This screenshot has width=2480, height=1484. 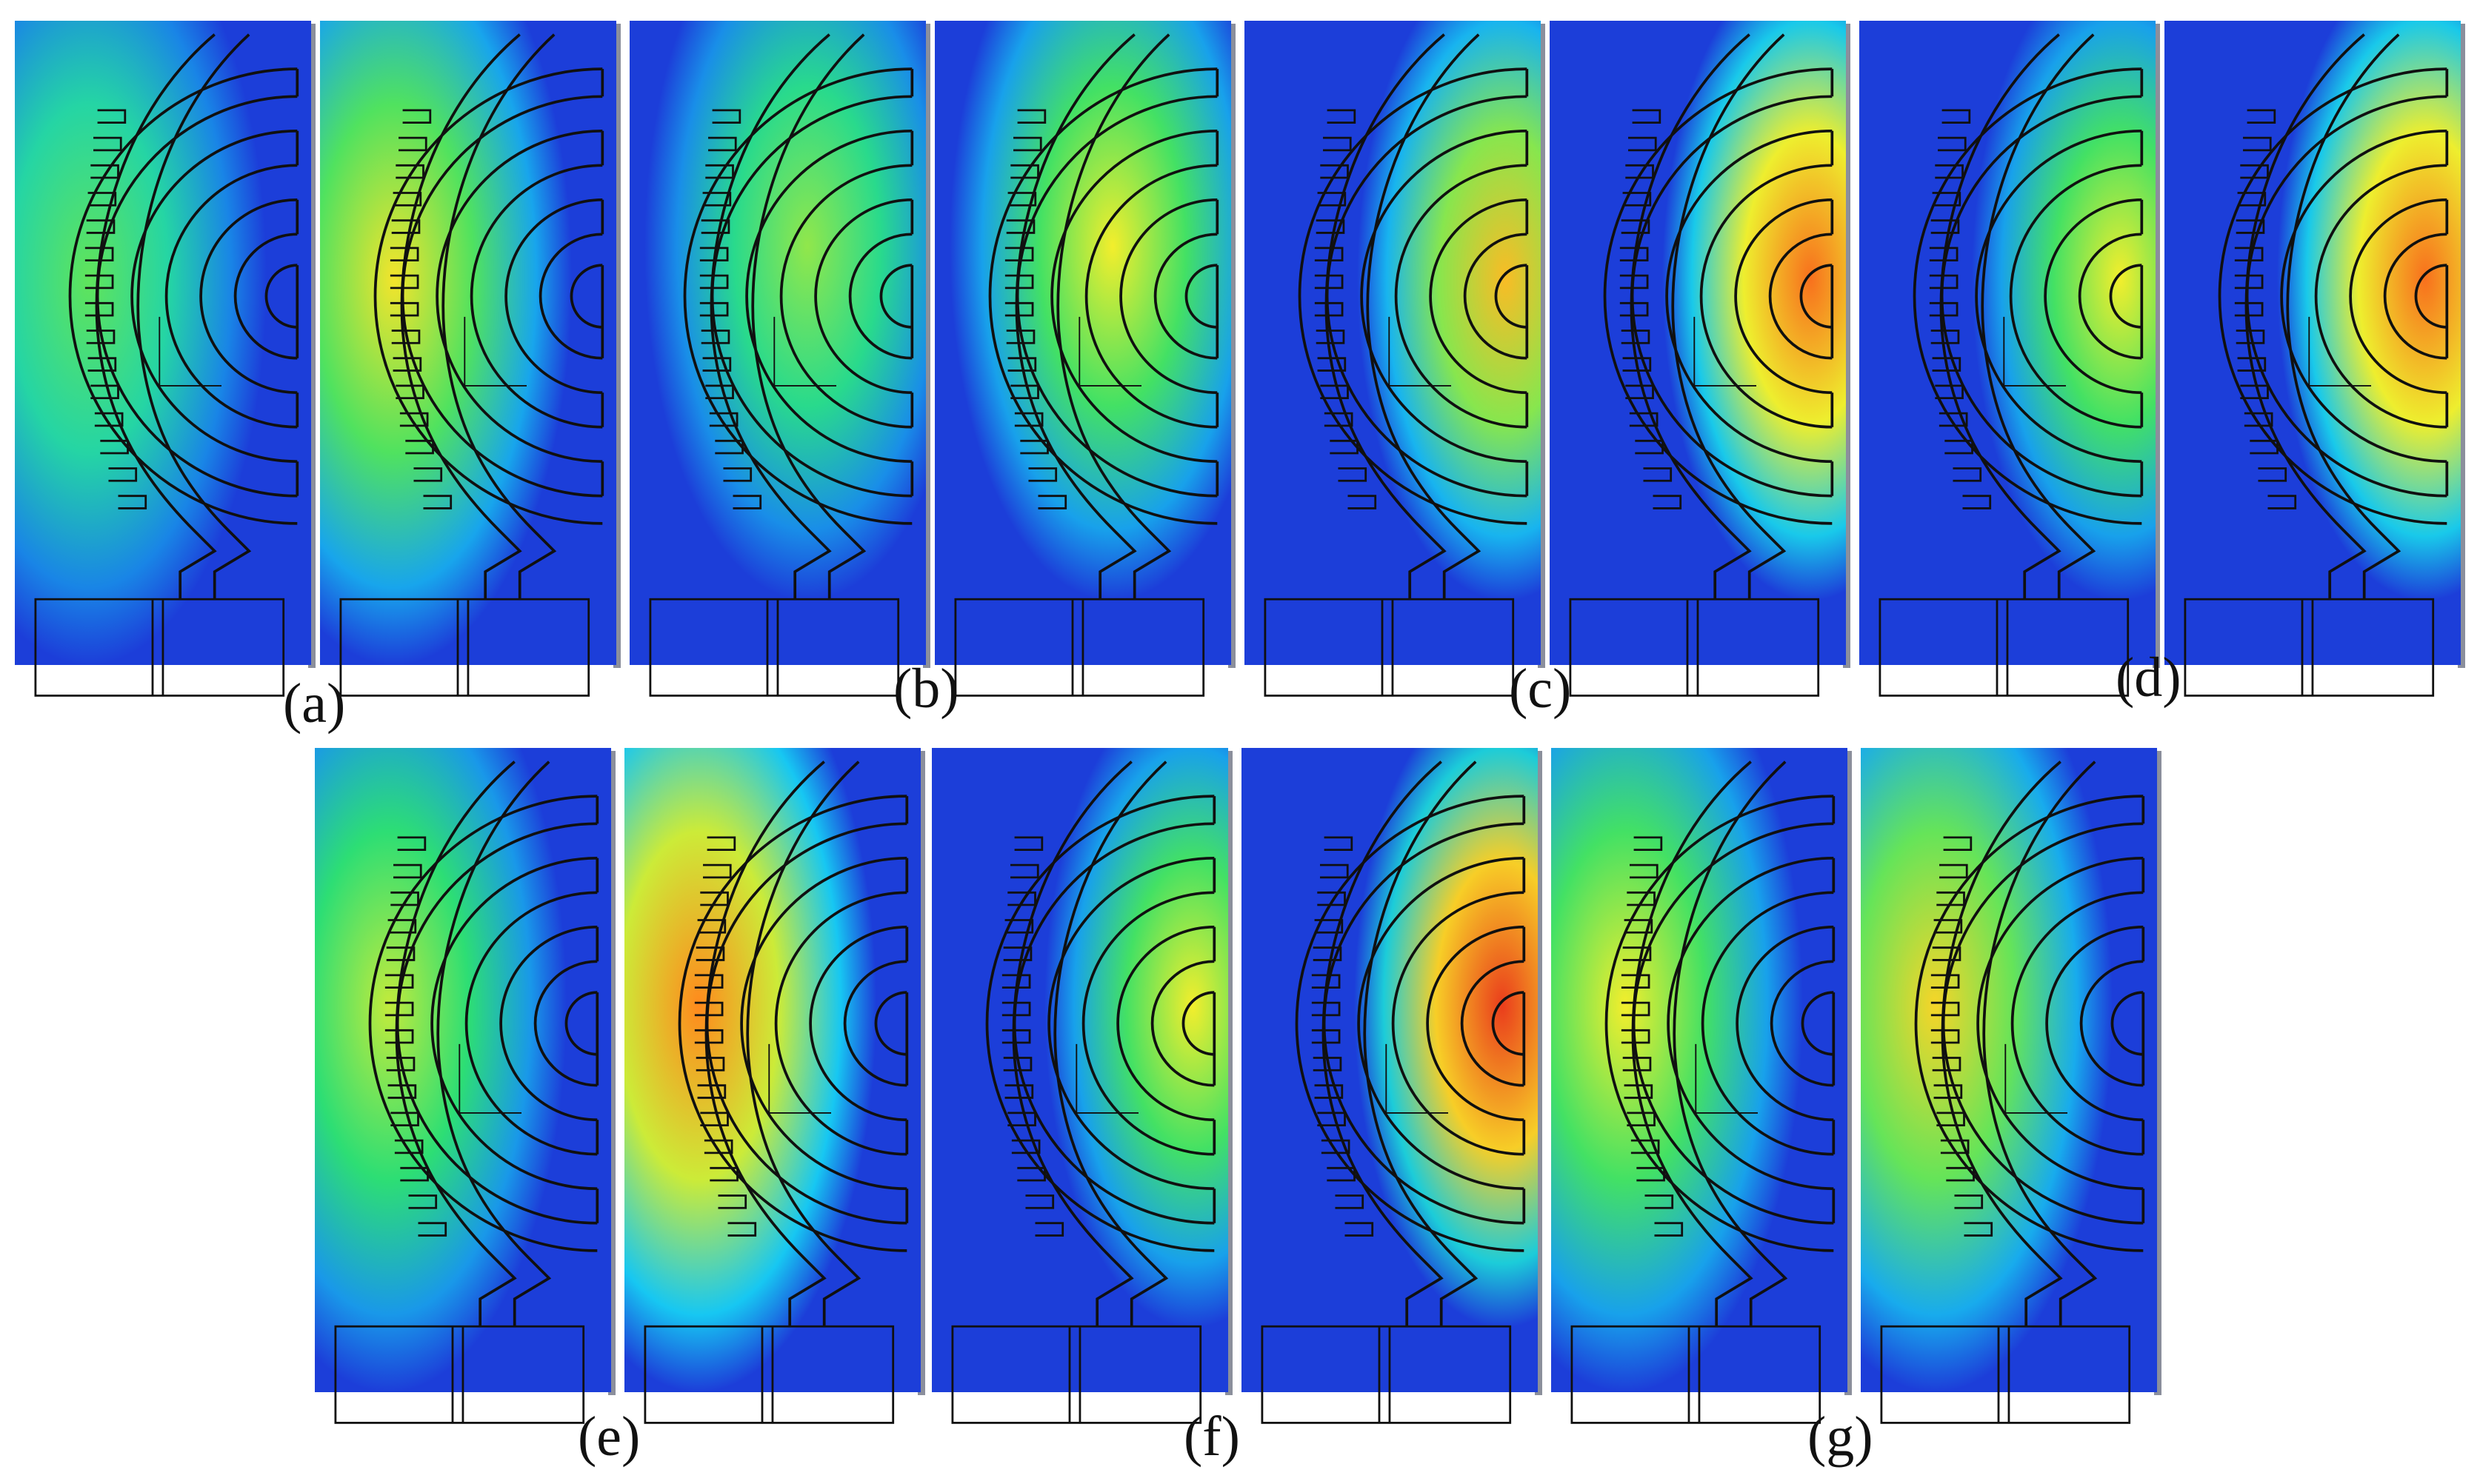 What do you see at coordinates (314, 703) in the screenshot?
I see `caption-a: (a)` at bounding box center [314, 703].